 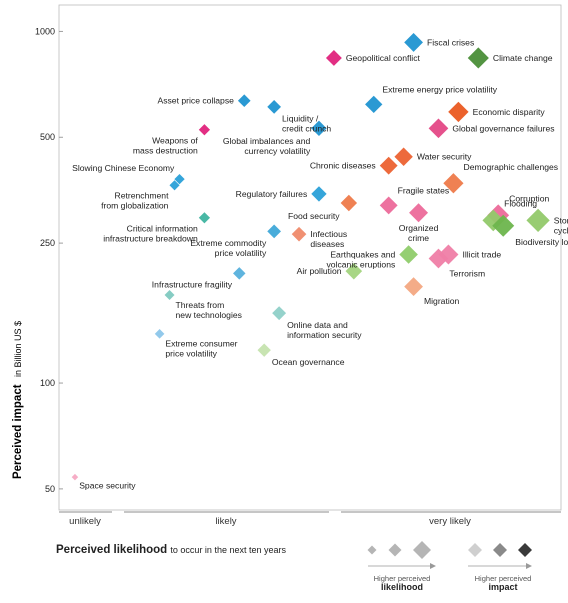 I want to click on label-line: Regulatory failures, so click(x=272, y=194).